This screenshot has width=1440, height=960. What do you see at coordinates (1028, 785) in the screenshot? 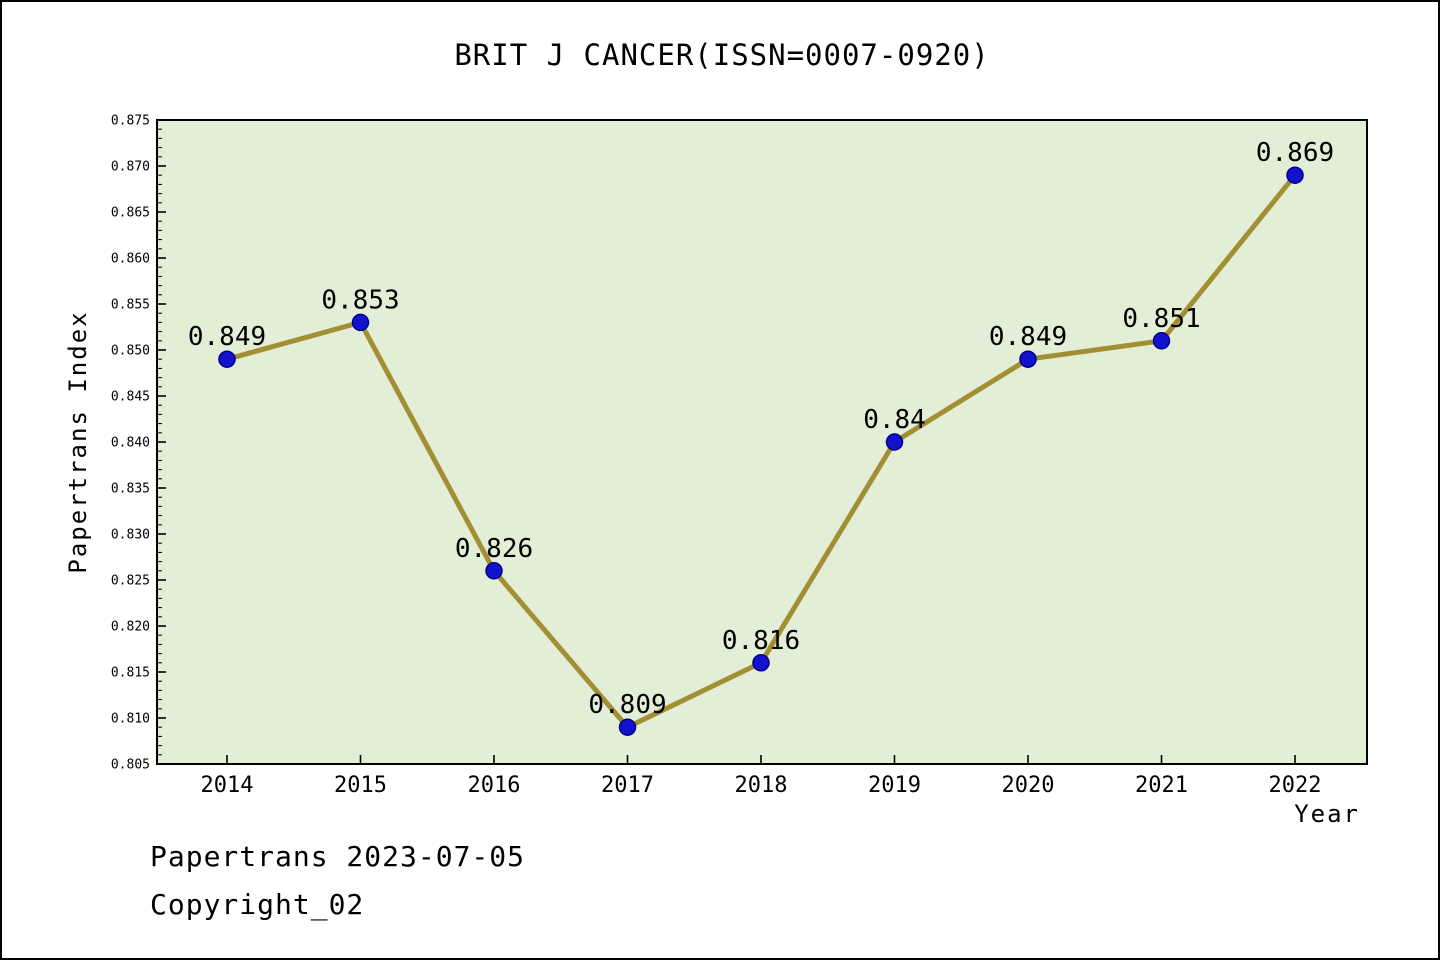
I see `x-tick-label: 2020` at bounding box center [1028, 785].